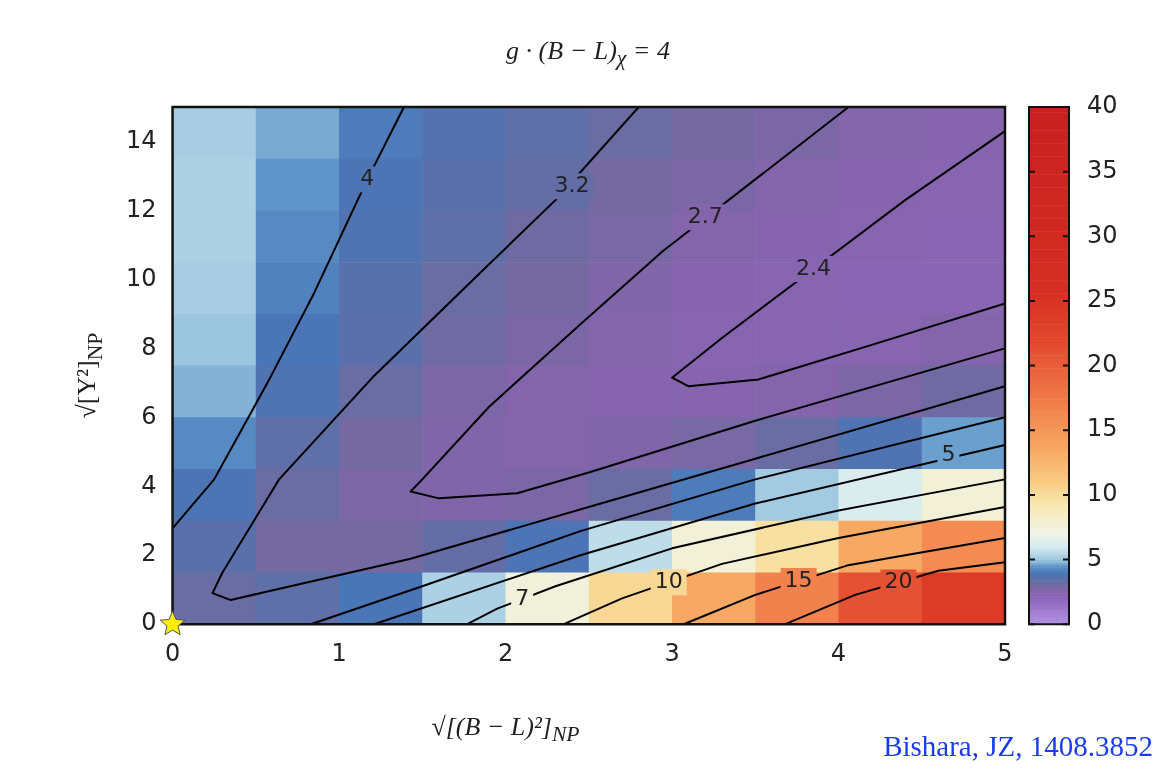 Image resolution: width=1169 pixels, height=781 pixels. What do you see at coordinates (1102, 493) in the screenshot?
I see `color-bar-label: 10` at bounding box center [1102, 493].